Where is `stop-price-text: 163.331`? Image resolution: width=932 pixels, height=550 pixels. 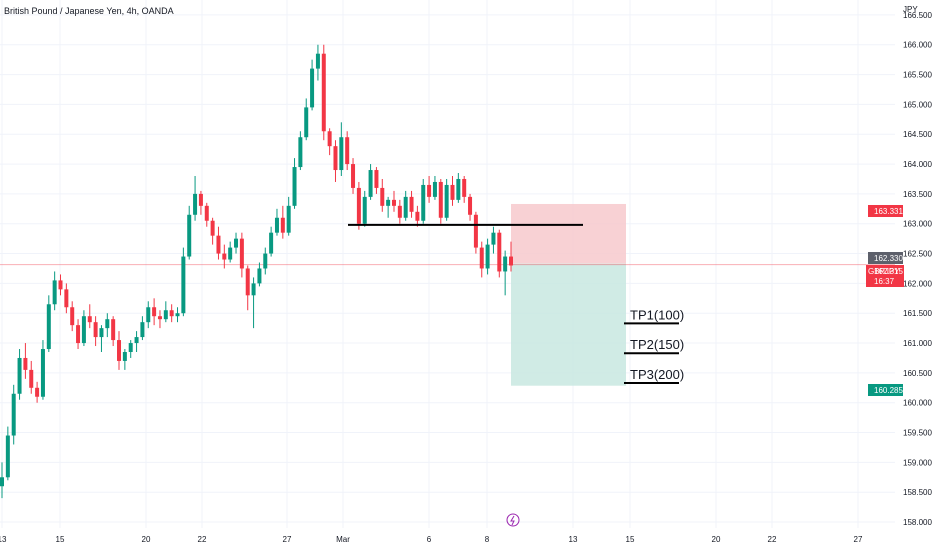
stop-price-text: 163.331 is located at coordinates (888, 211).